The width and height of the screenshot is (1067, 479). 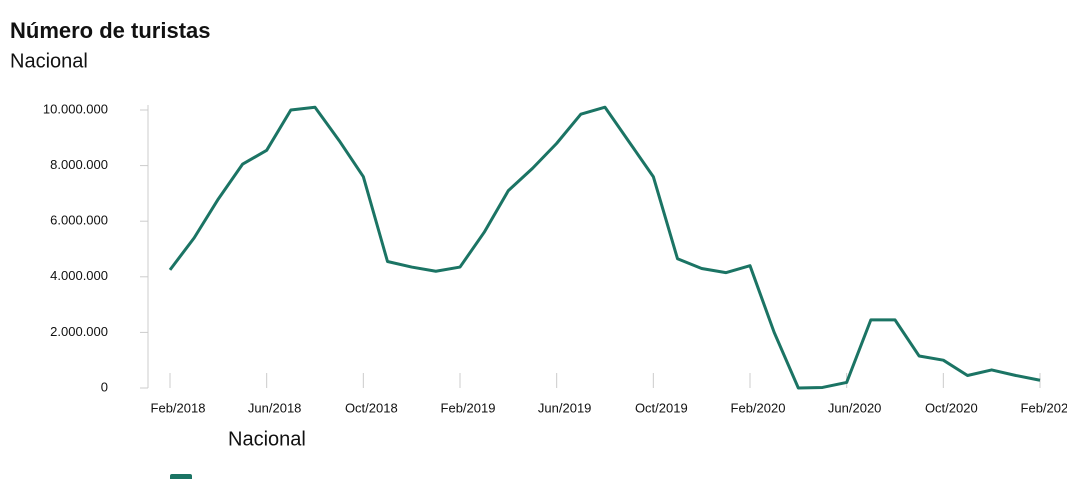 I want to click on x-tick-label: Jun/2018, so click(x=275, y=407).